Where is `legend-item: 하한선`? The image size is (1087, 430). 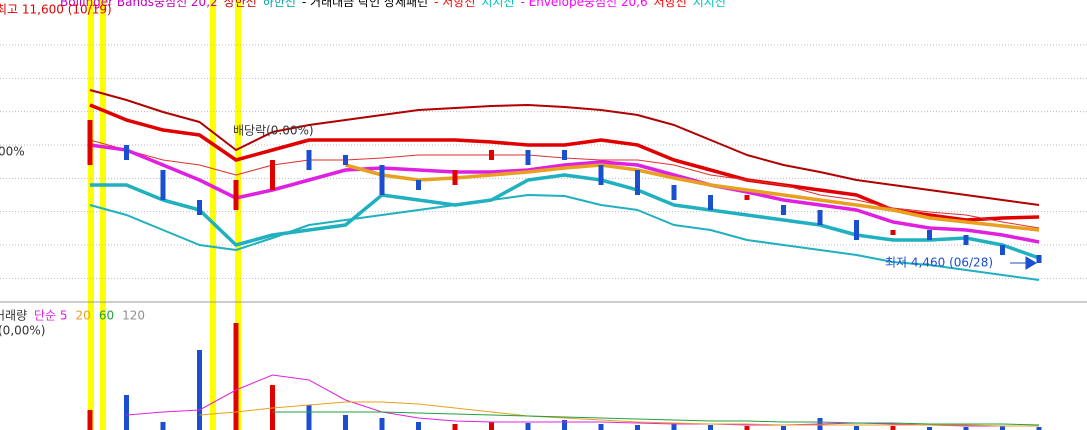 legend-item: 하한선 is located at coordinates (279, 4).